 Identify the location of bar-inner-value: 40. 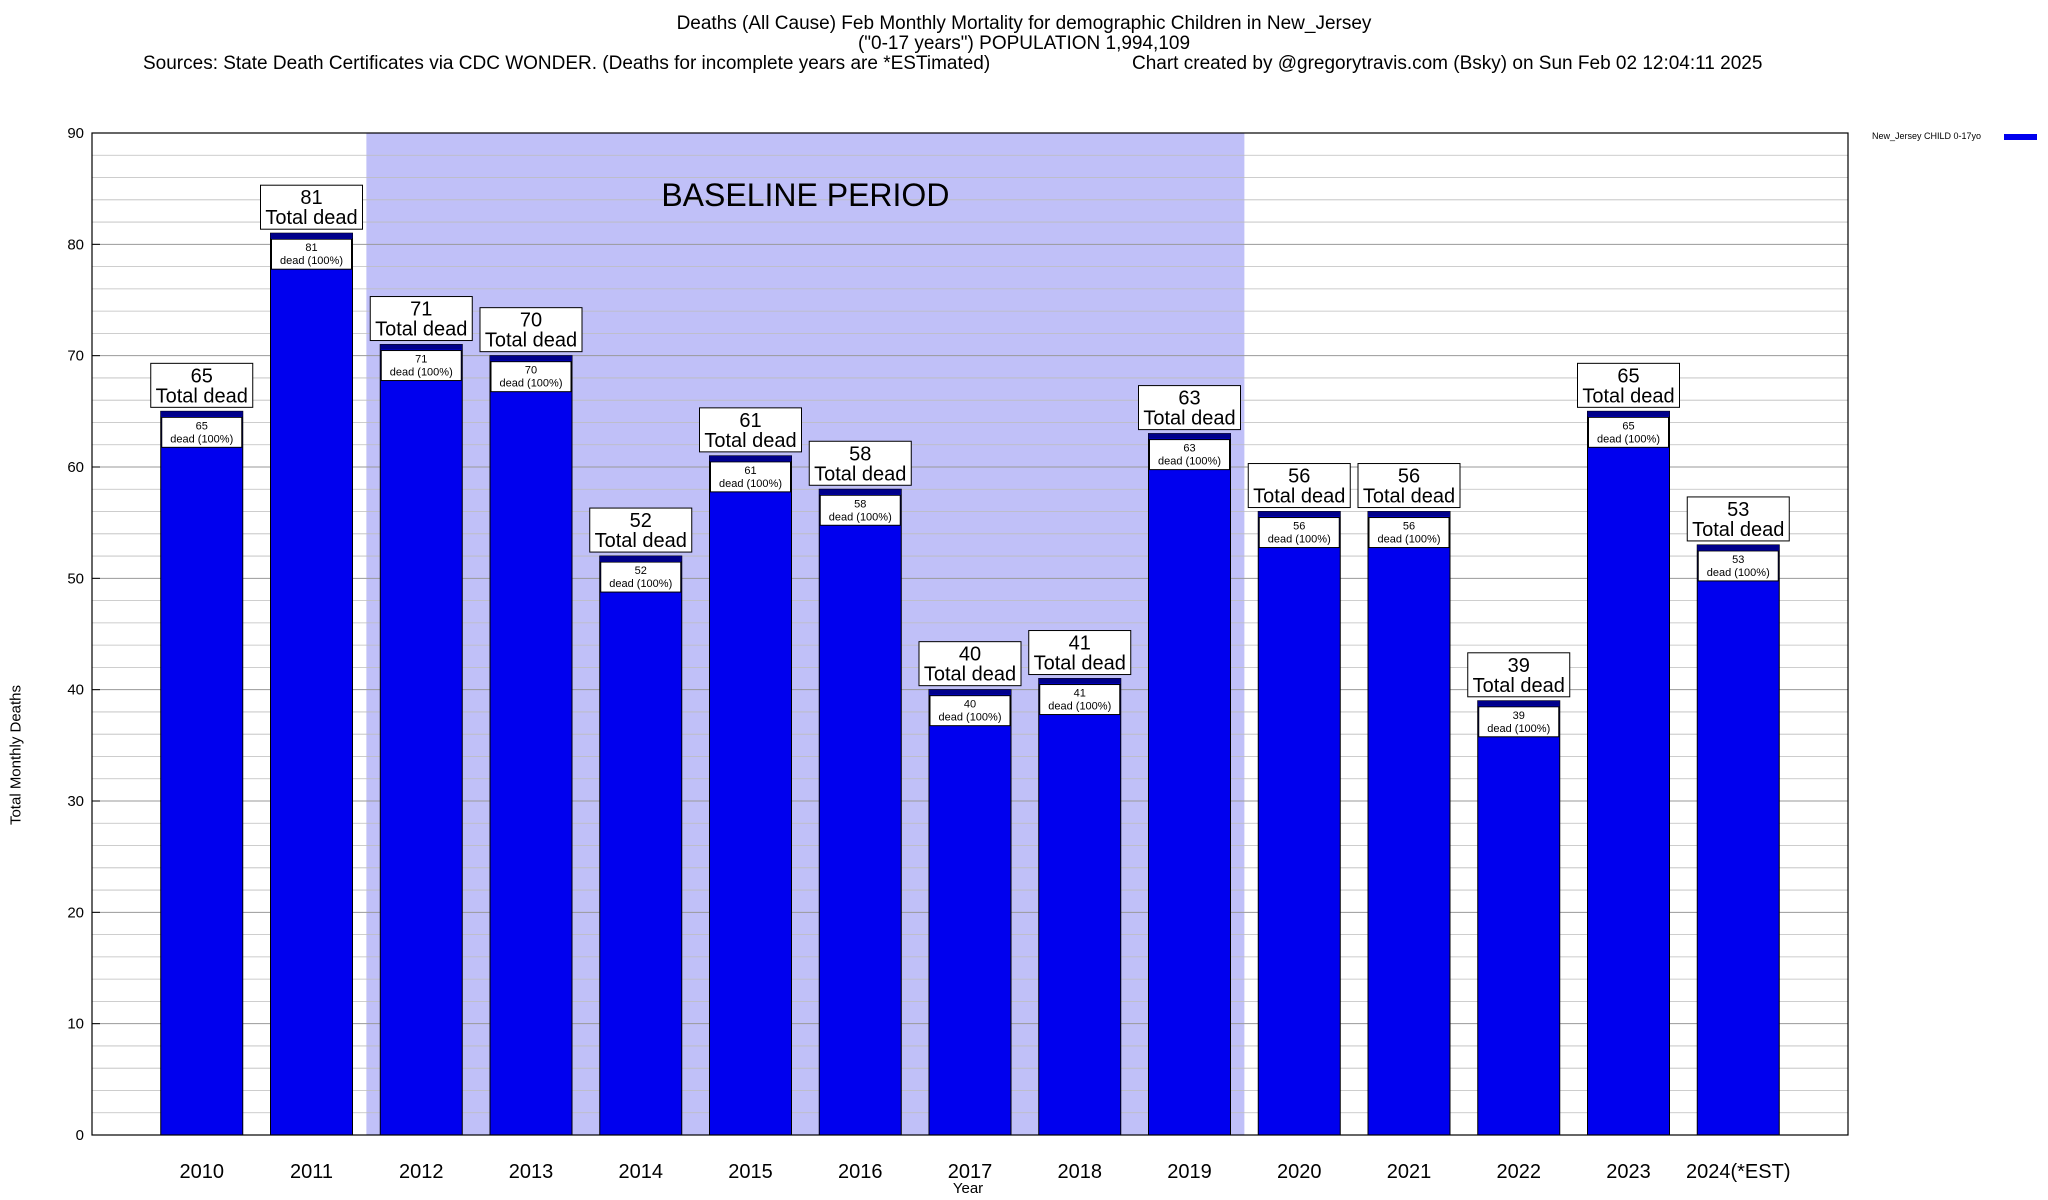
(970, 705).